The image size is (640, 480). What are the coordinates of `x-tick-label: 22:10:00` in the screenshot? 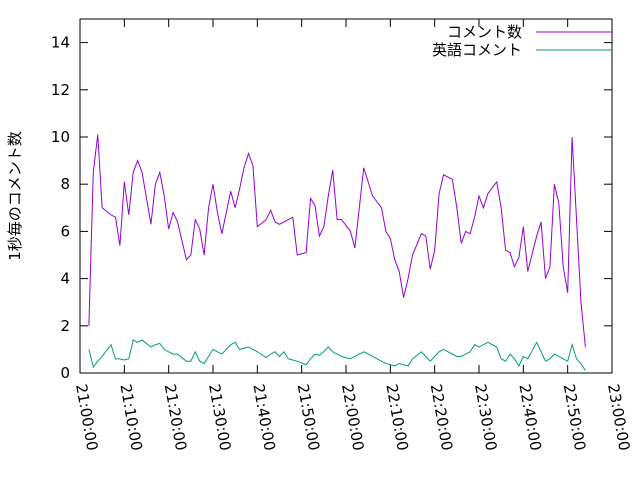 It's located at (396, 417).